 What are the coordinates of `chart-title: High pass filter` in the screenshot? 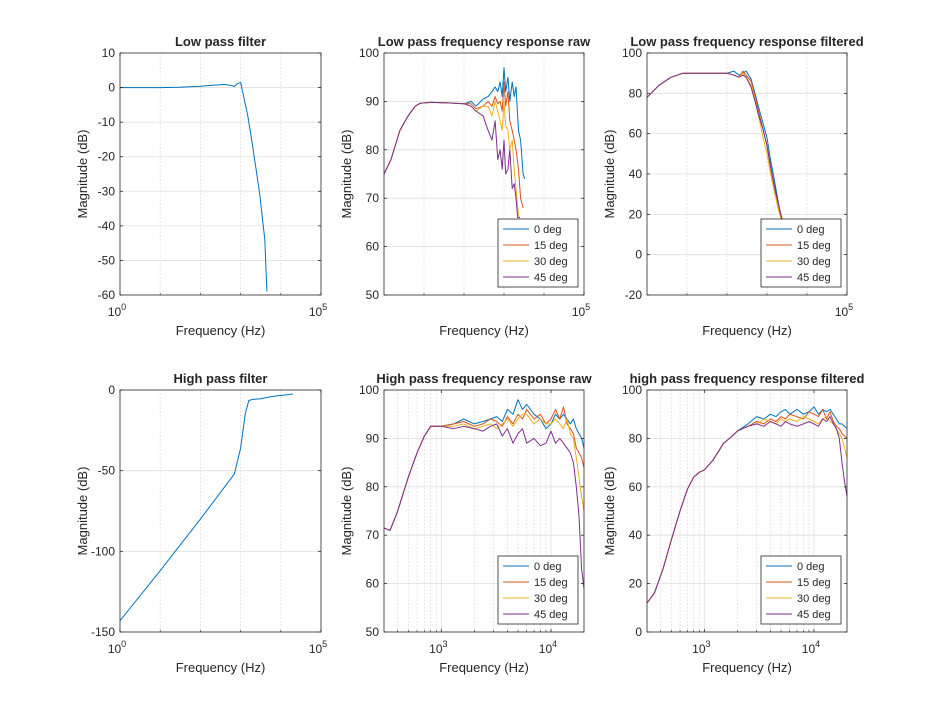 It's located at (221, 378).